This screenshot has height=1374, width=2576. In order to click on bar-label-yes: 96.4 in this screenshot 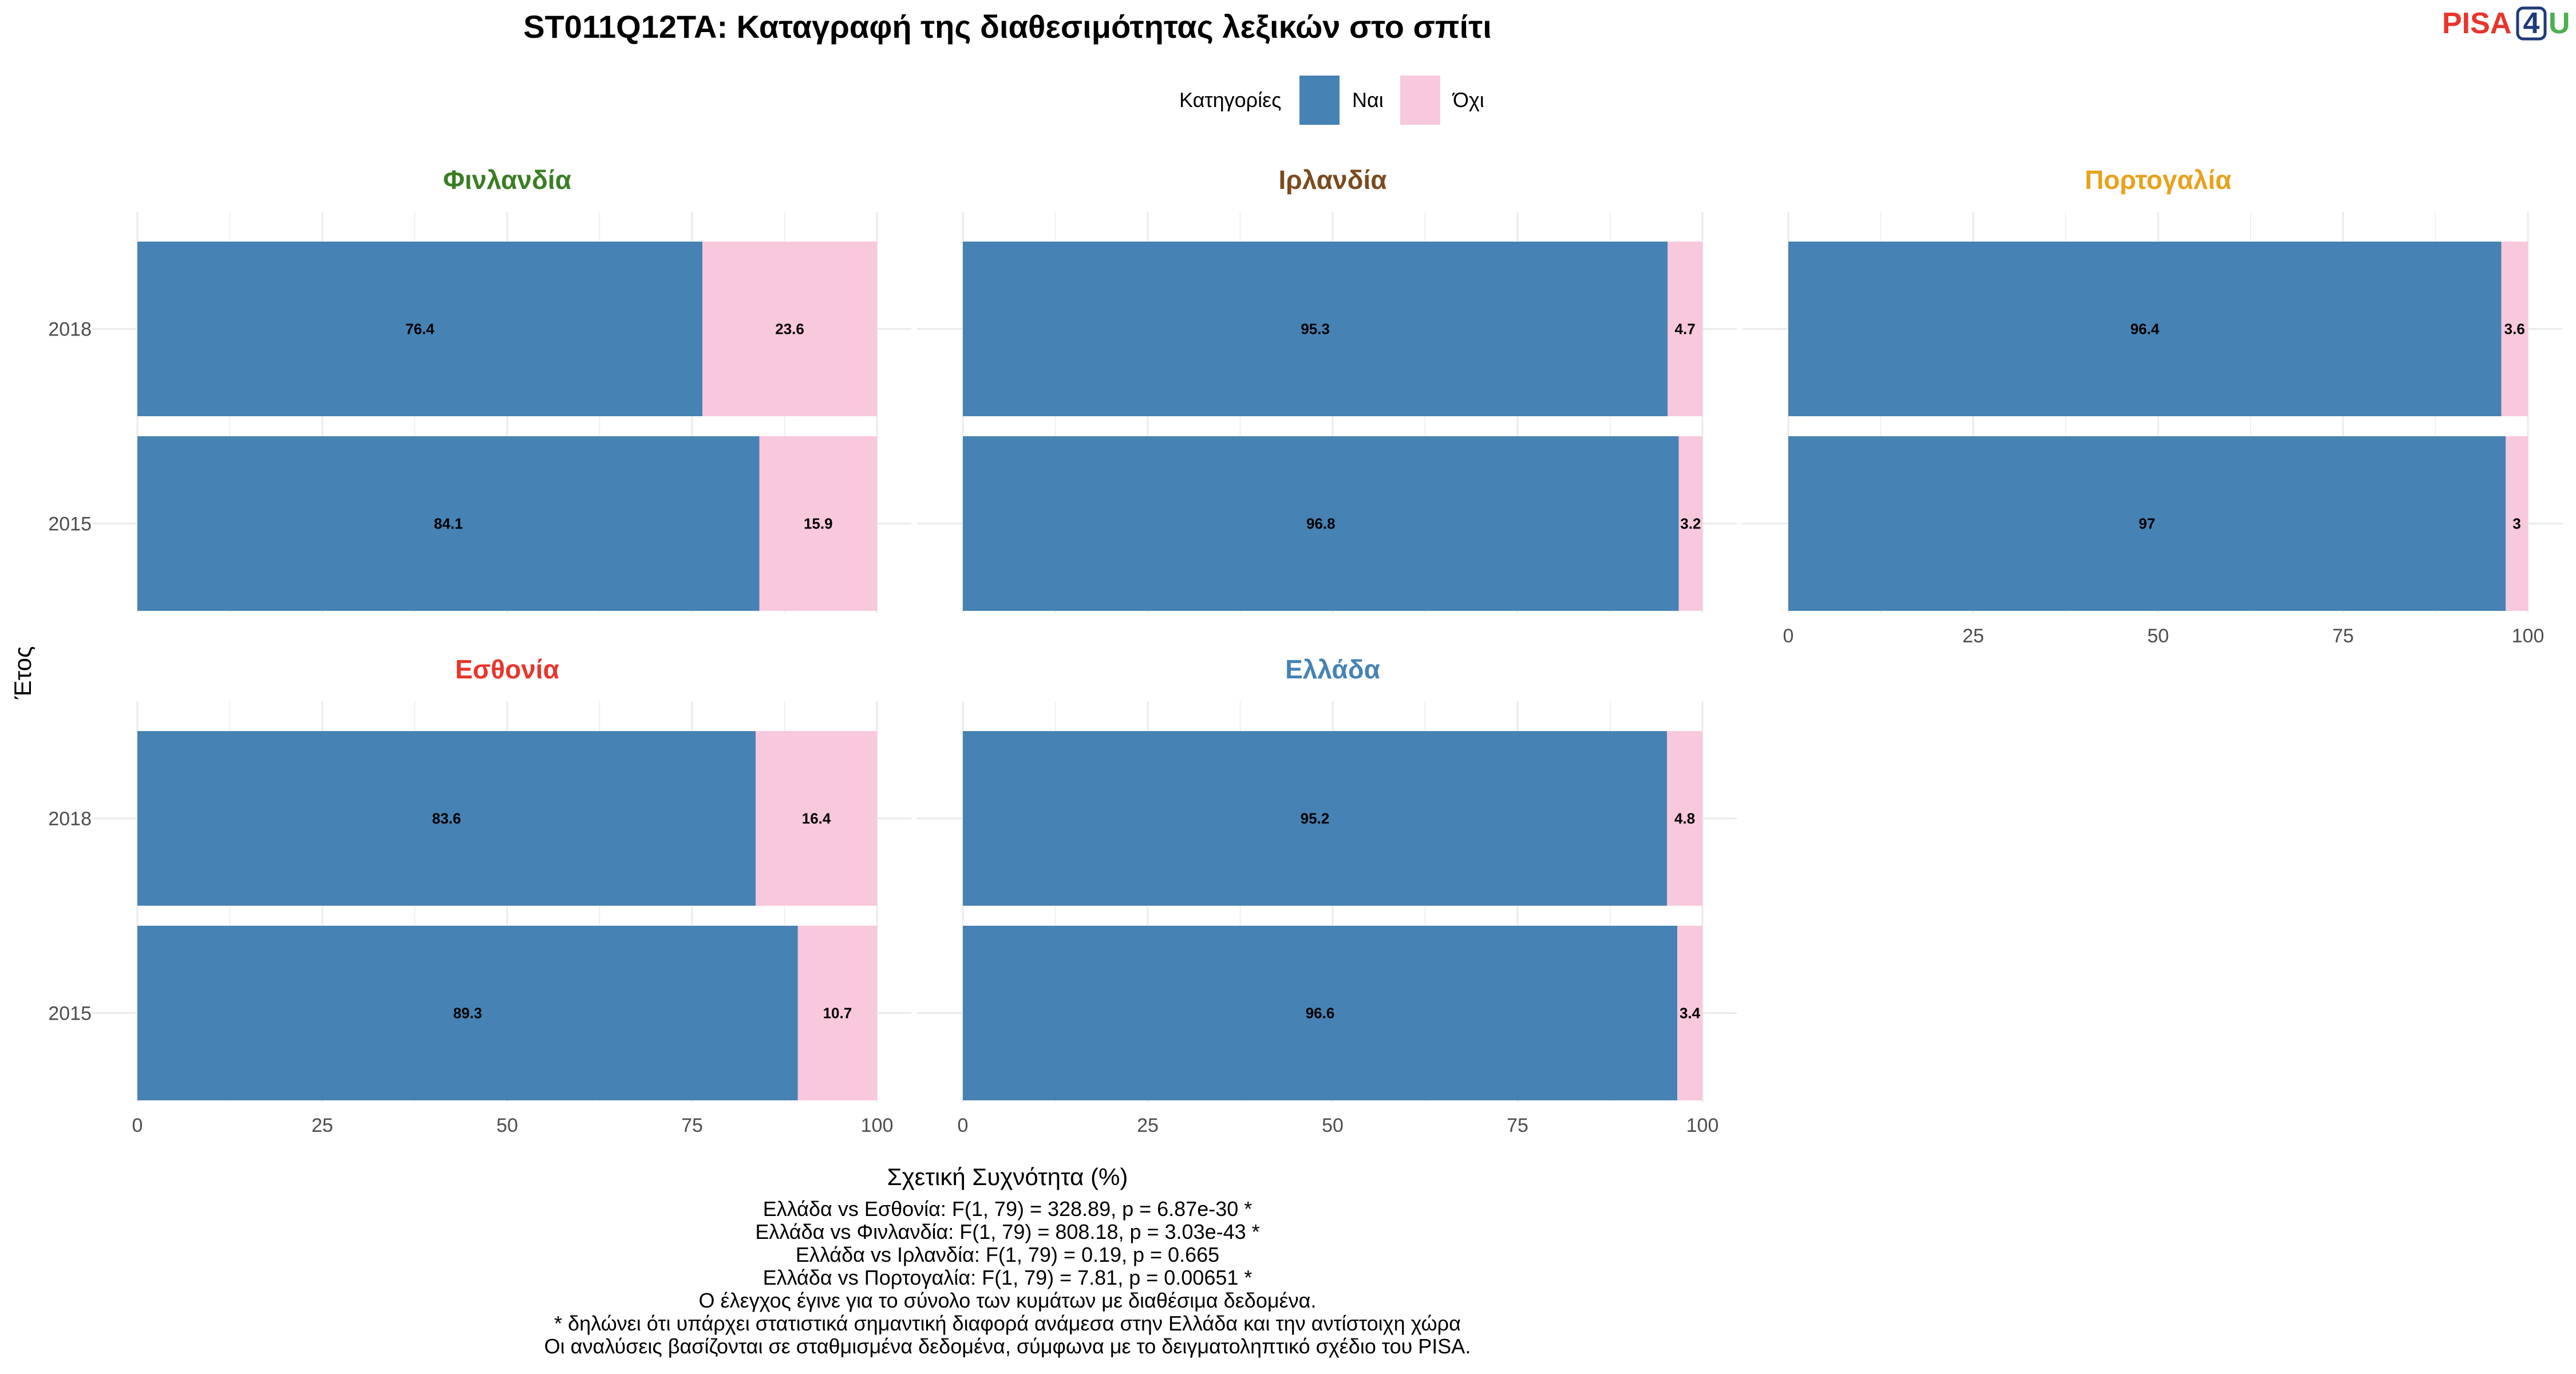, I will do `click(2144, 330)`.